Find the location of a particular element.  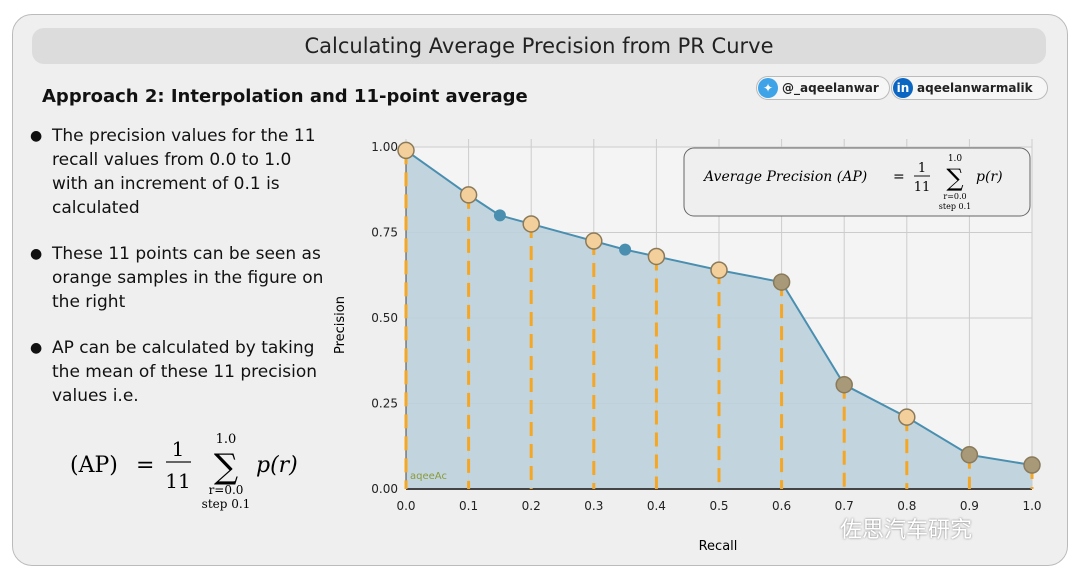

box-formula-upper: 1.0 is located at coordinates (955, 159).